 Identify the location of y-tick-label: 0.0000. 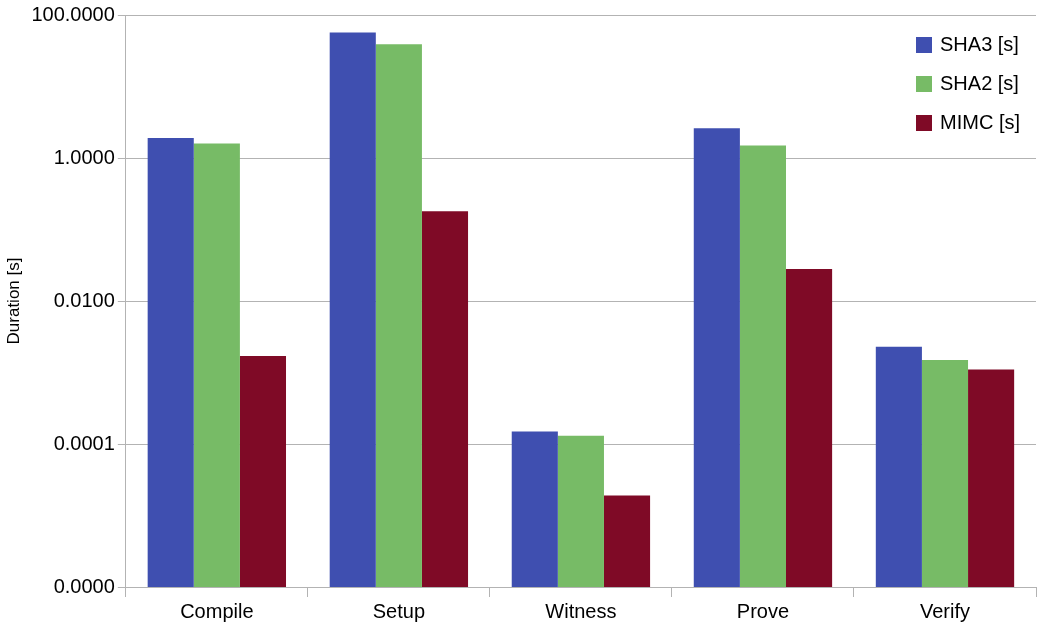
(84, 585).